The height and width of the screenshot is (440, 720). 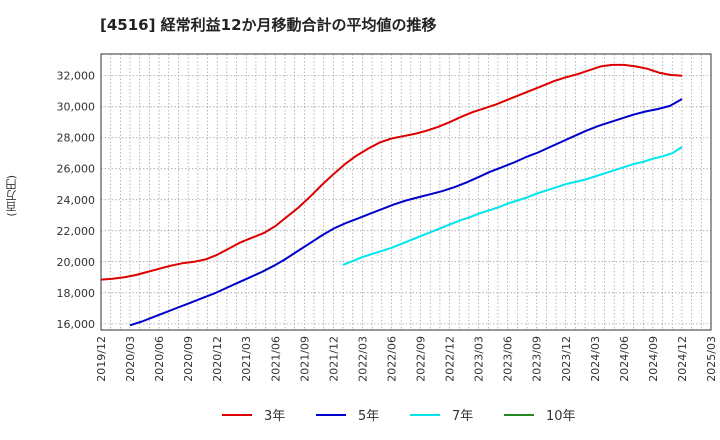 What do you see at coordinates (76, 107) in the screenshot?
I see `y-tick-label: 30,000` at bounding box center [76, 107].